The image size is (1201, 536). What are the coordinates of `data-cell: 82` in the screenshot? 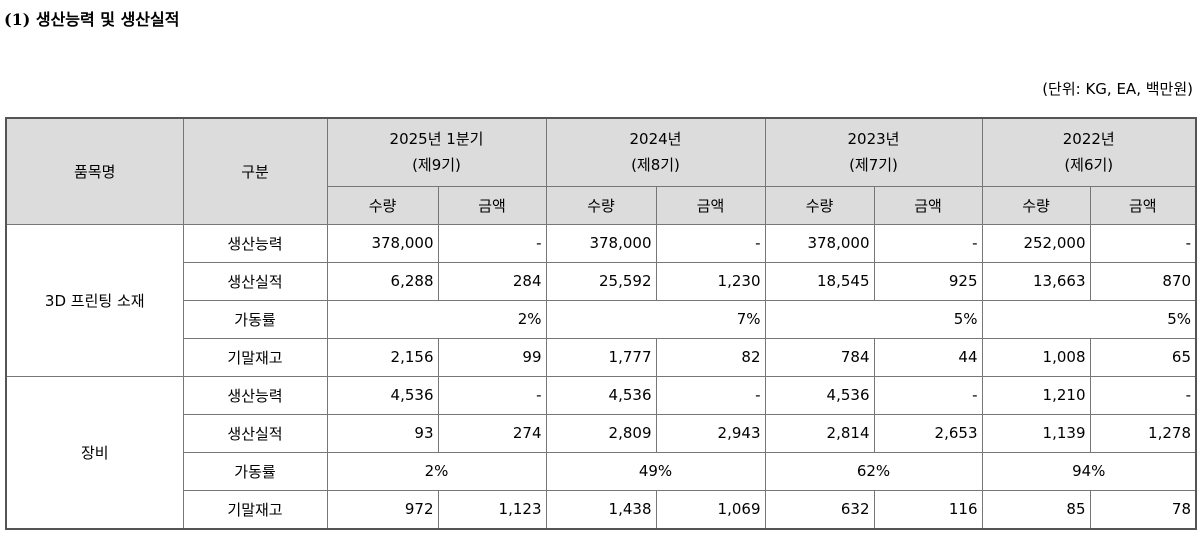 It's located at (710, 357).